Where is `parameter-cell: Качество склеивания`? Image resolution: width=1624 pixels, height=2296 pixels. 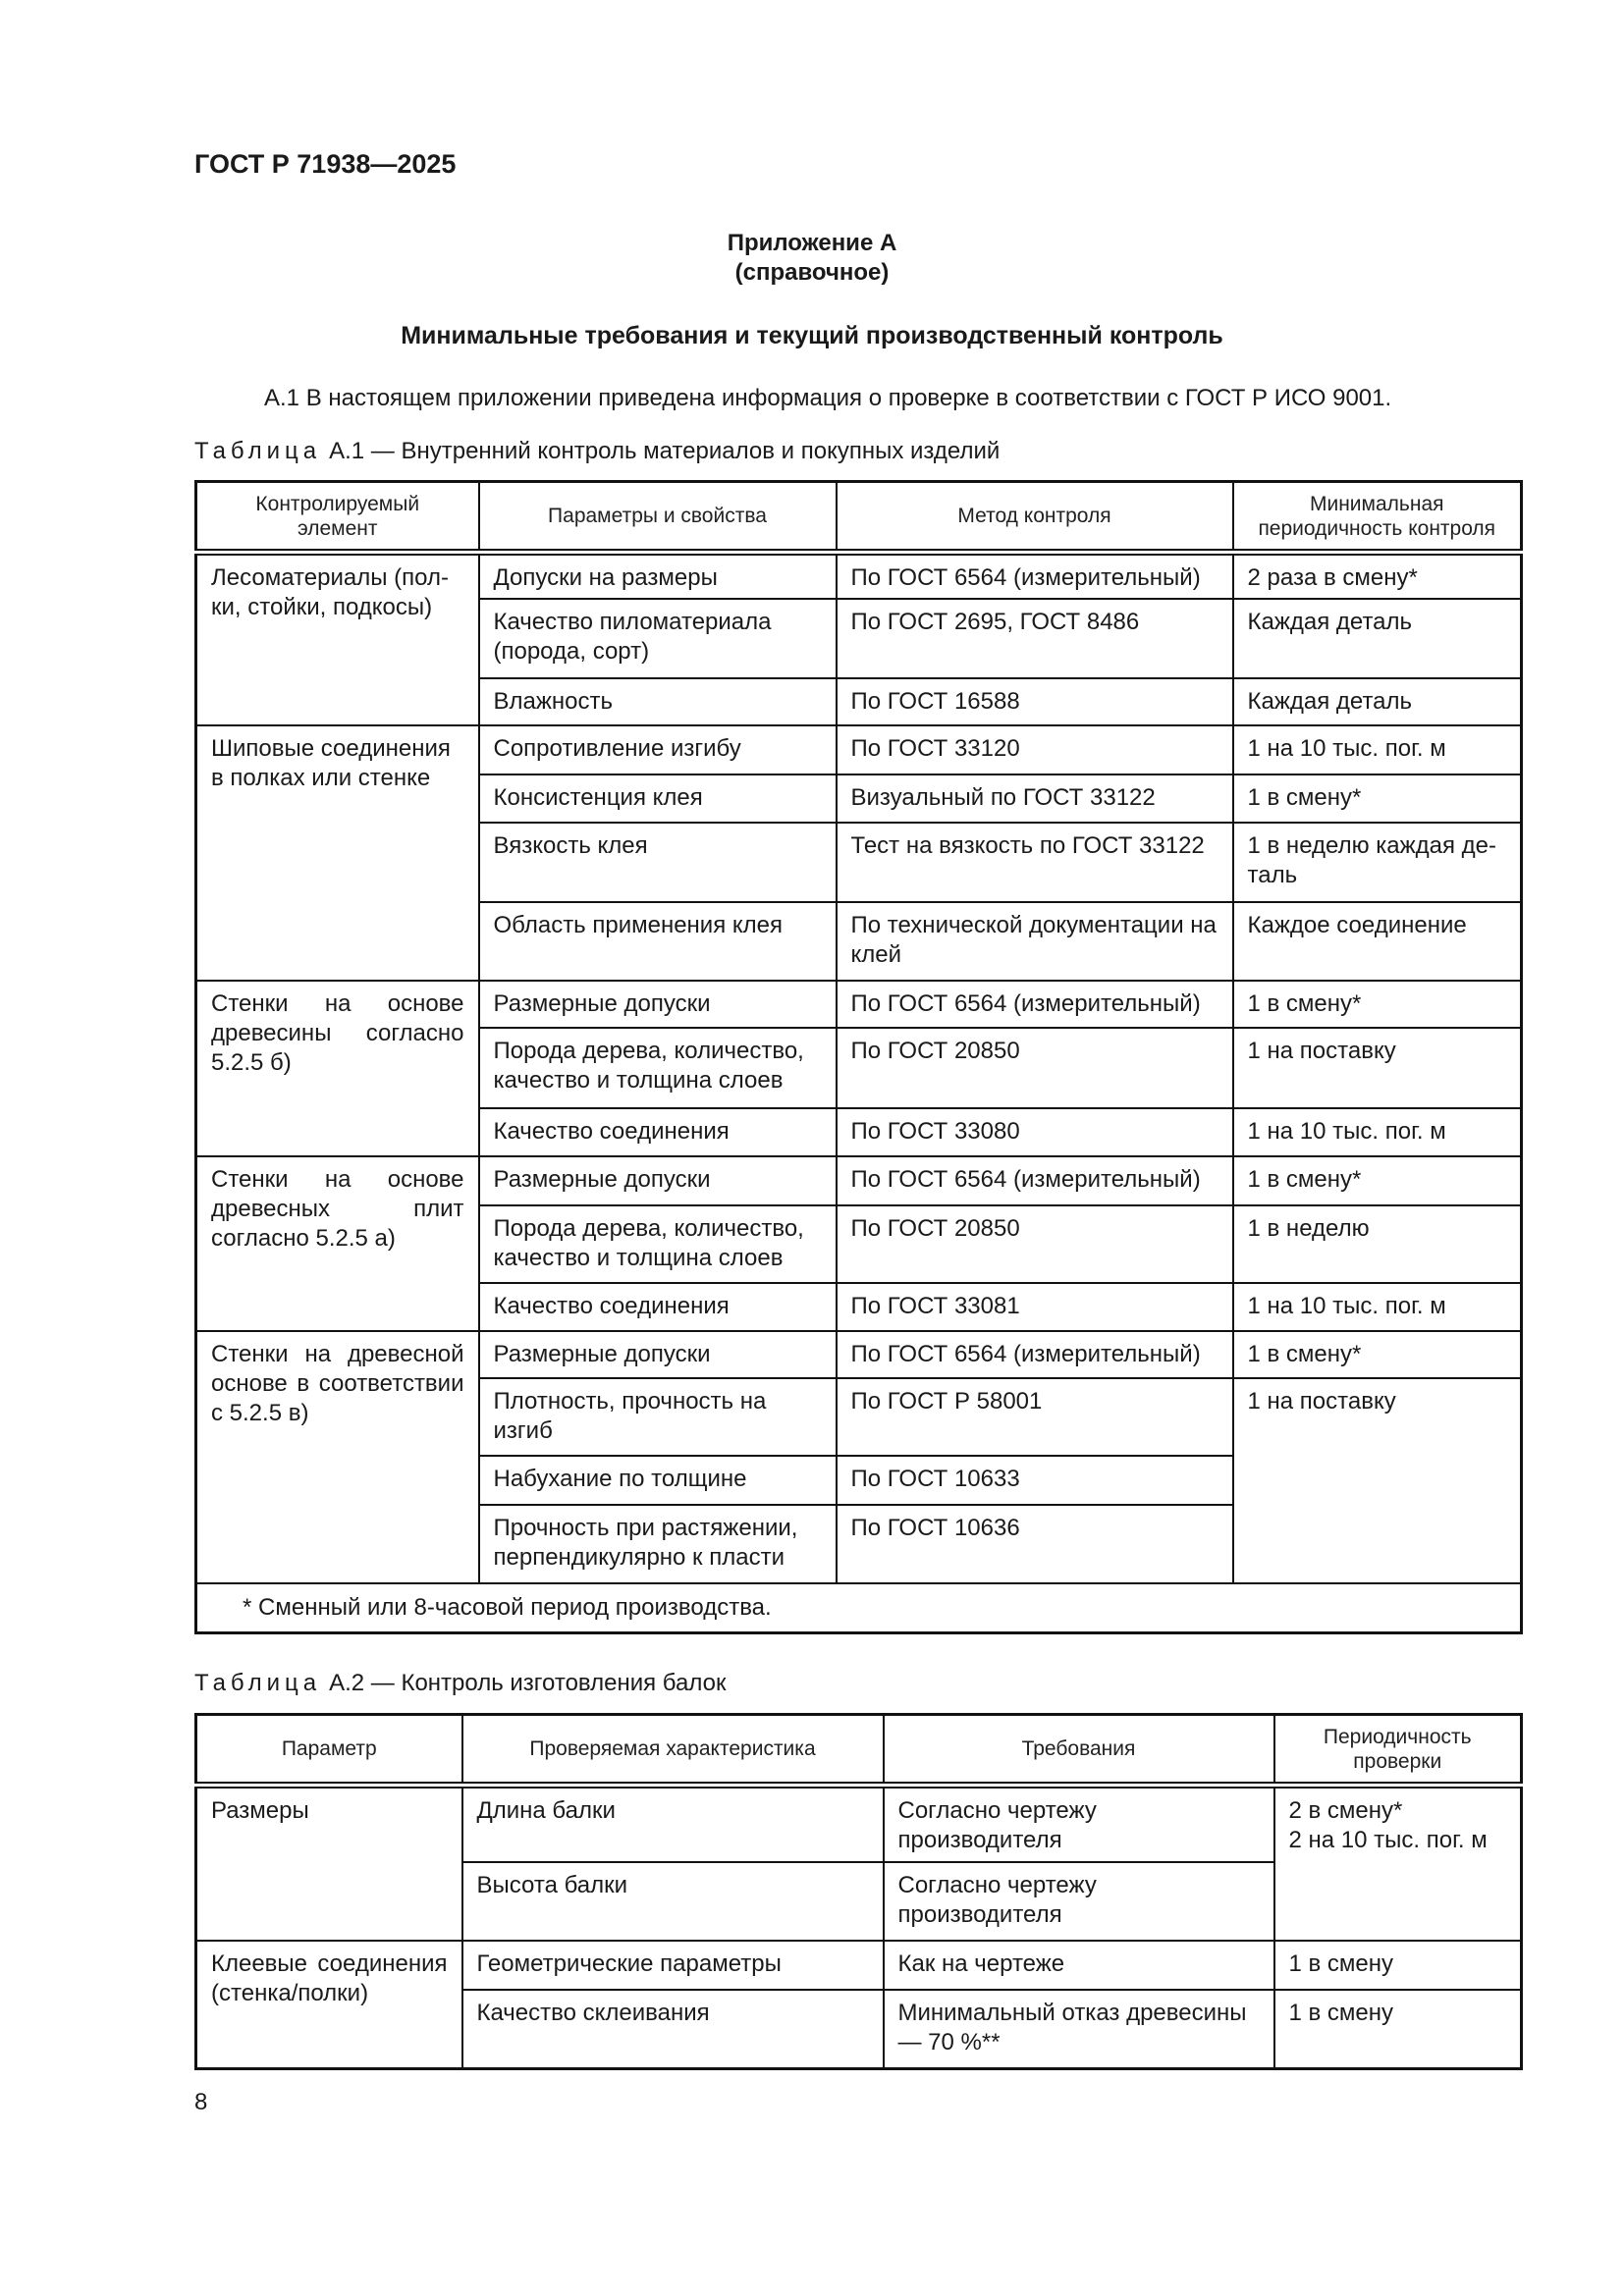
parameter-cell: Качество склеивания is located at coordinates (672, 2029).